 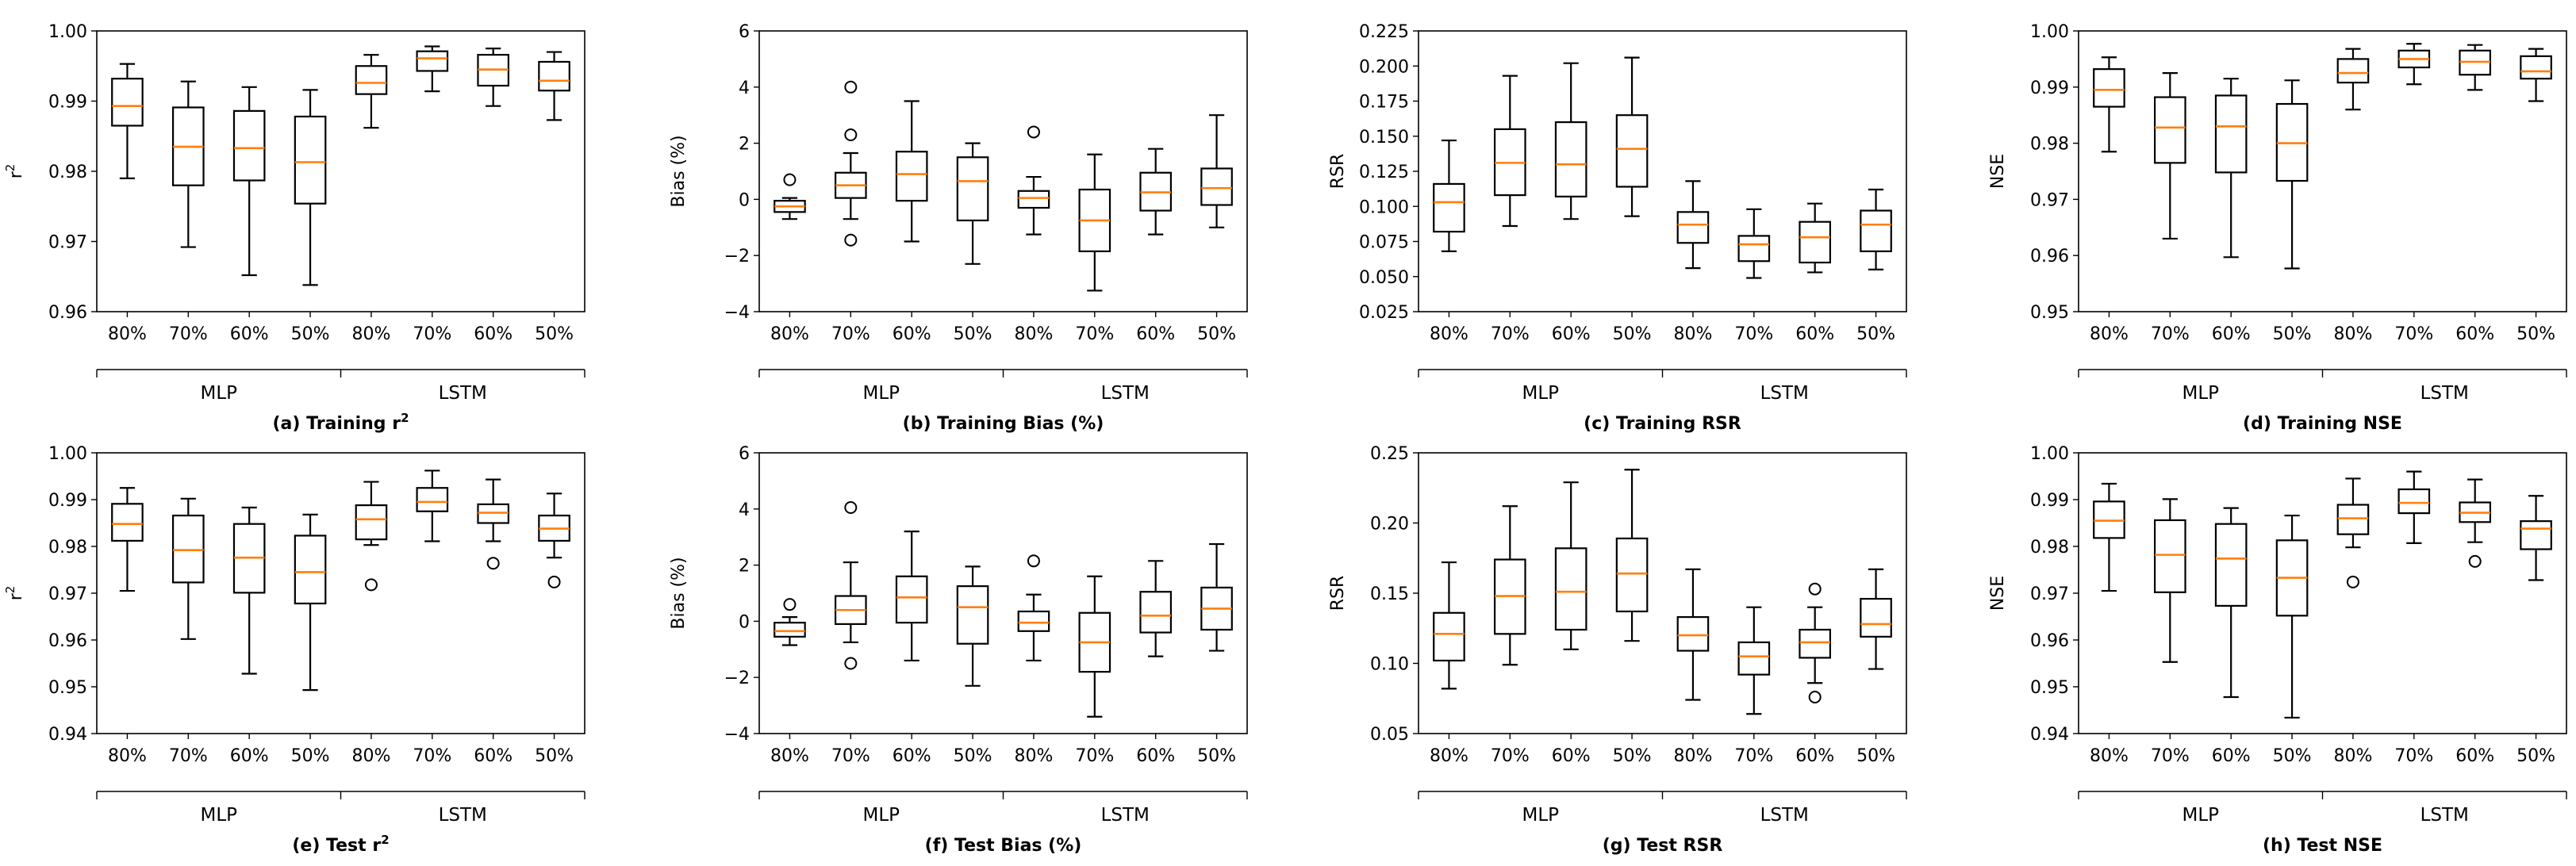 I want to click on y-tick-label: 4, so click(x=744, y=88).